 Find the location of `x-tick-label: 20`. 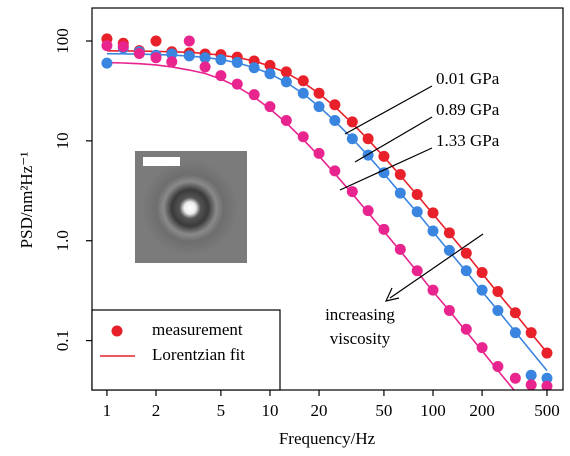

x-tick-label: 20 is located at coordinates (319, 410).